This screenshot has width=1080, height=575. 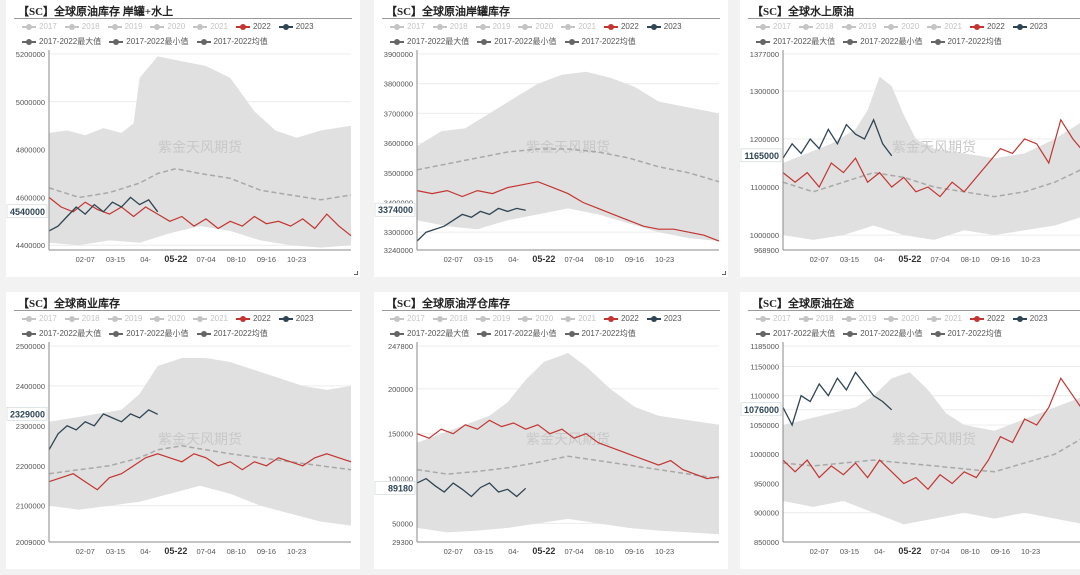 What do you see at coordinates (183, 18) in the screenshot?
I see `title-divider` at bounding box center [183, 18].